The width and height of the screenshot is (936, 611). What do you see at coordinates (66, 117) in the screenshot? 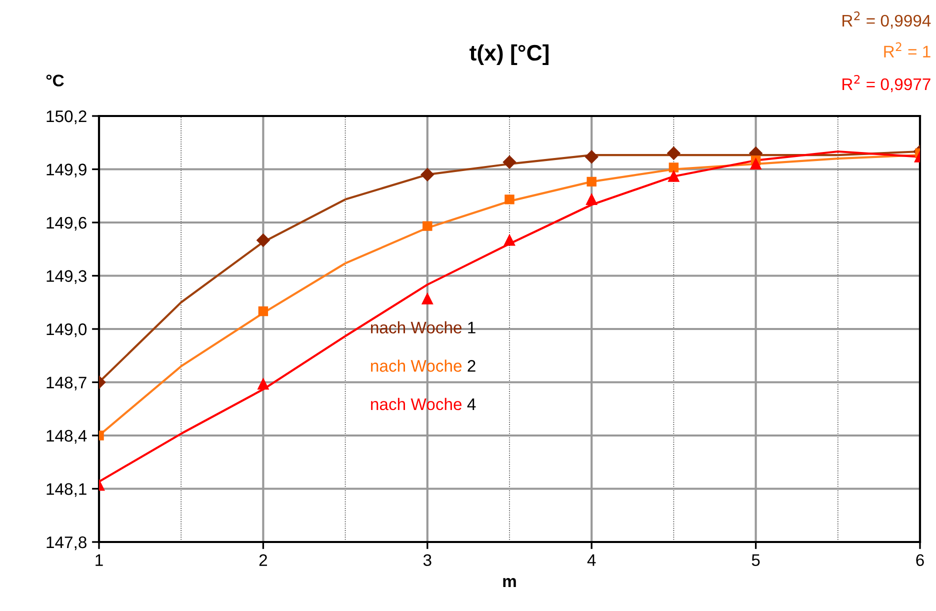
I see `y-tick-label: 150,2` at bounding box center [66, 117].